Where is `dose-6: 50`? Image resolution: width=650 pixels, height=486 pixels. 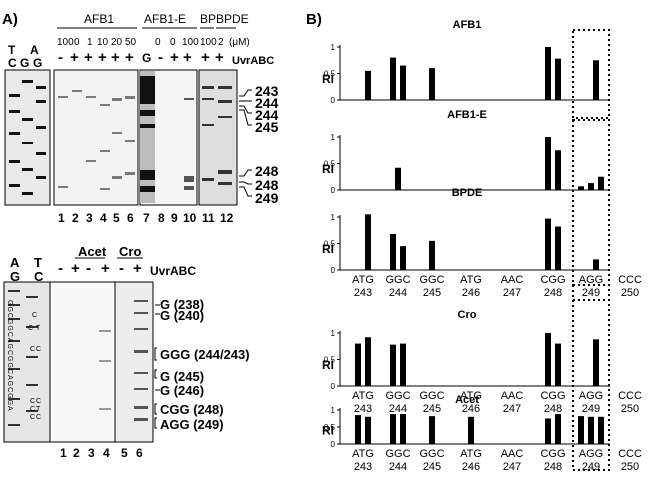 dose-6: 50 is located at coordinates (131, 42).